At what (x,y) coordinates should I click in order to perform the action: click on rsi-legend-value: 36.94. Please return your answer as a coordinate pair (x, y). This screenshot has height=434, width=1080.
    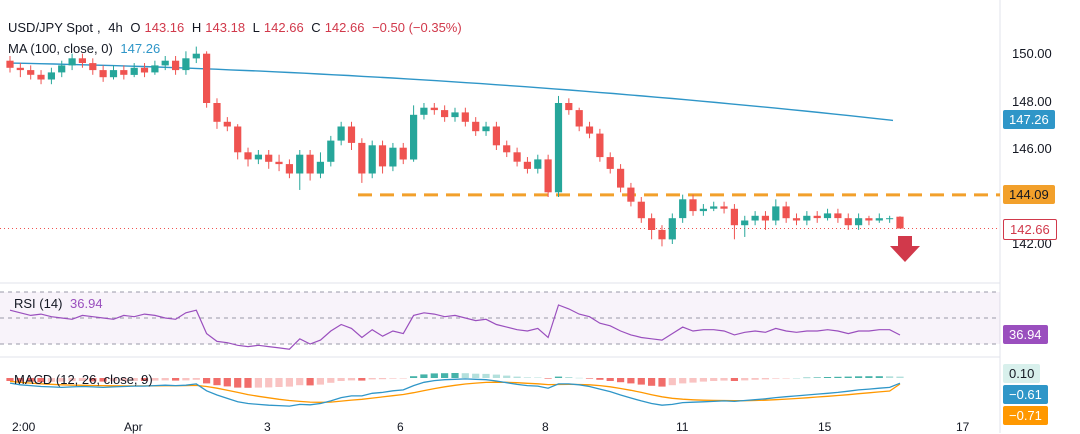
    Looking at the image, I should click on (86, 303).